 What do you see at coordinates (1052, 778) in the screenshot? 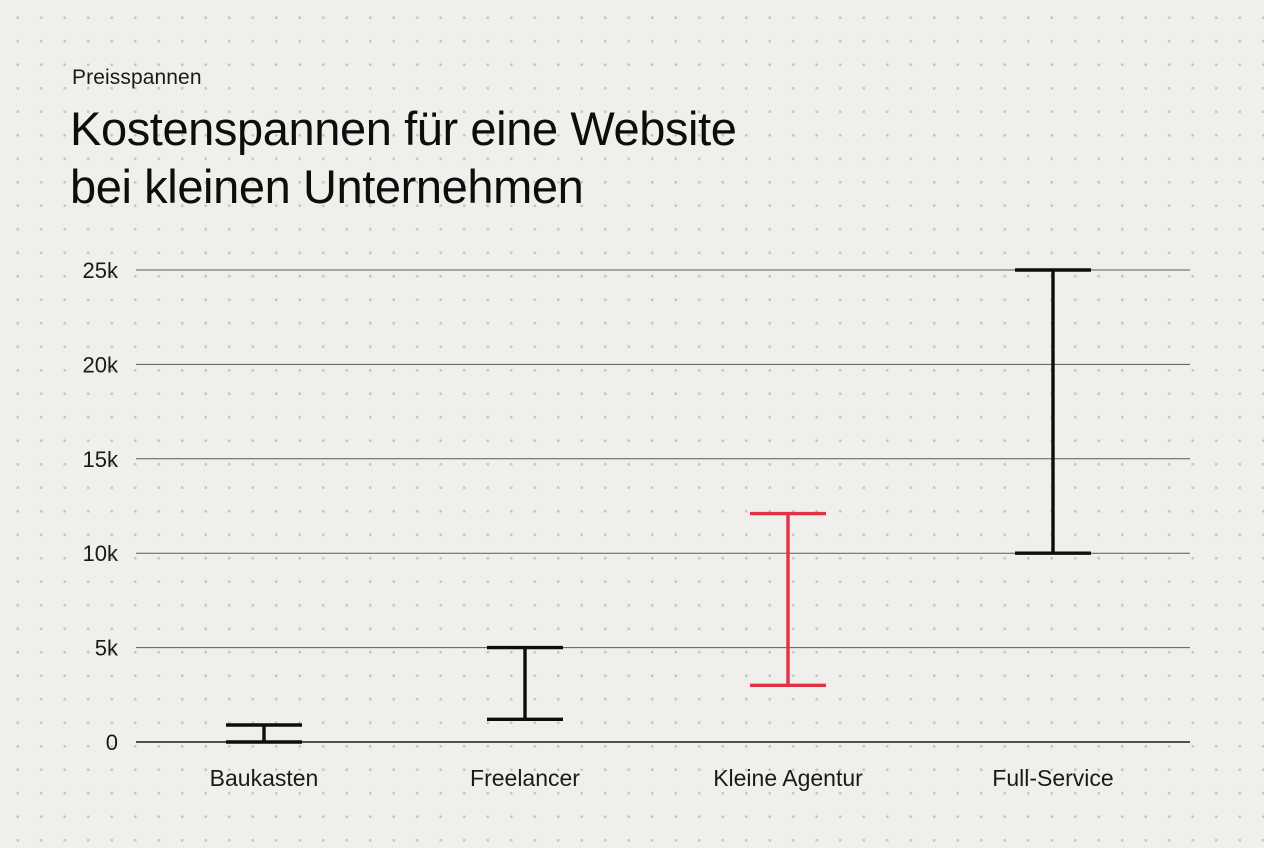
I see `x-category-label: Full-Service` at bounding box center [1052, 778].